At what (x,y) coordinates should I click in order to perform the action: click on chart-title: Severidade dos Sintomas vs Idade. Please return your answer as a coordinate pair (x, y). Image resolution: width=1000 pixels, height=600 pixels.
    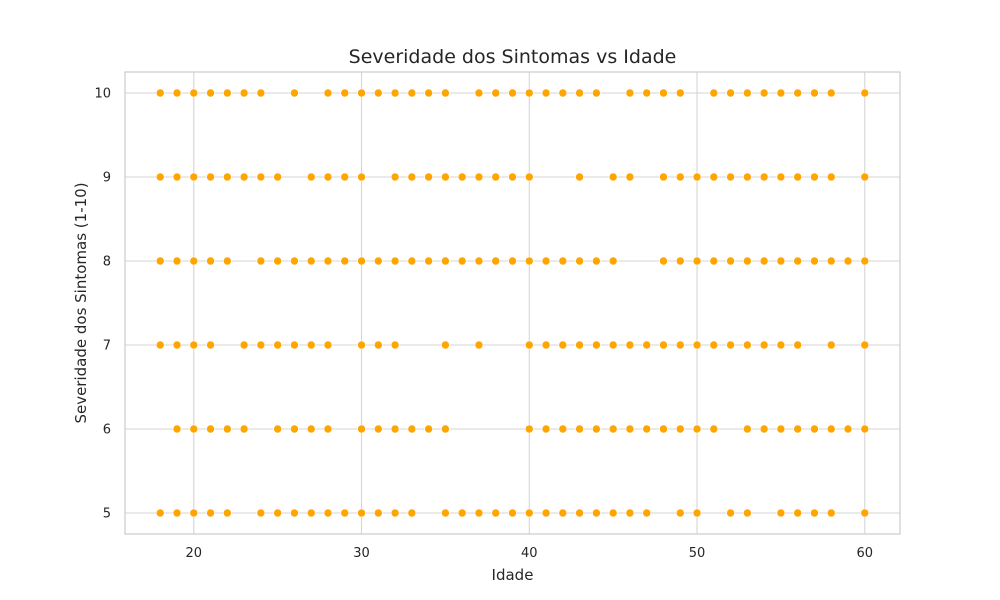
    Looking at the image, I should click on (513, 57).